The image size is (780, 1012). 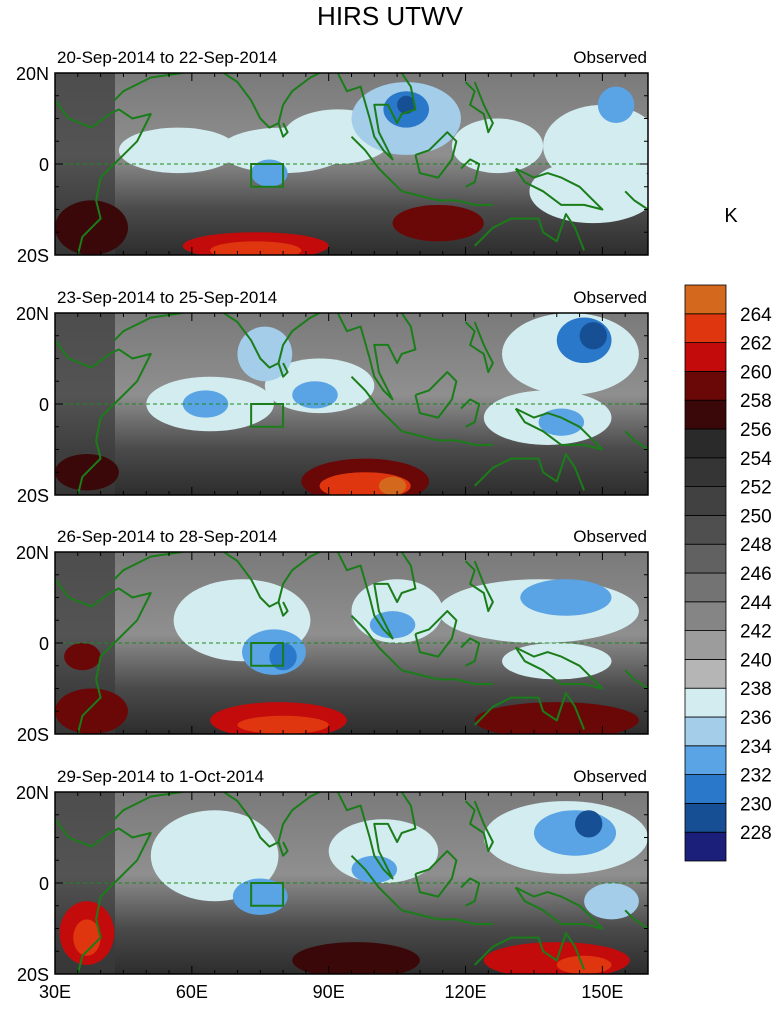 I want to click on panel-date-label: 26-Sep-2014 to 28-Sep-2014, so click(x=167, y=536).